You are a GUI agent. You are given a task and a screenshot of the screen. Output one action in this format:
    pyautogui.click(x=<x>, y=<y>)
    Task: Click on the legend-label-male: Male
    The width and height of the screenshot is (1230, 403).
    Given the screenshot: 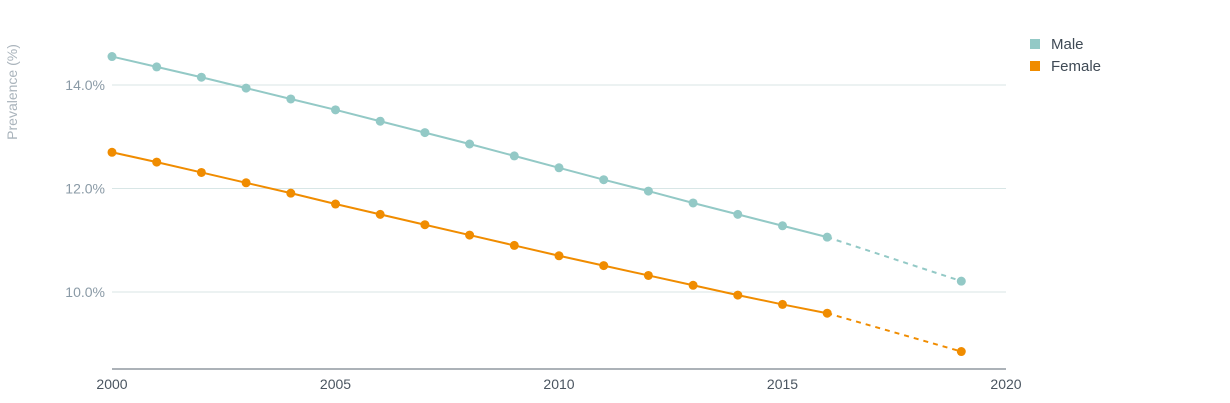 What is the action you would take?
    pyautogui.click(x=1067, y=44)
    